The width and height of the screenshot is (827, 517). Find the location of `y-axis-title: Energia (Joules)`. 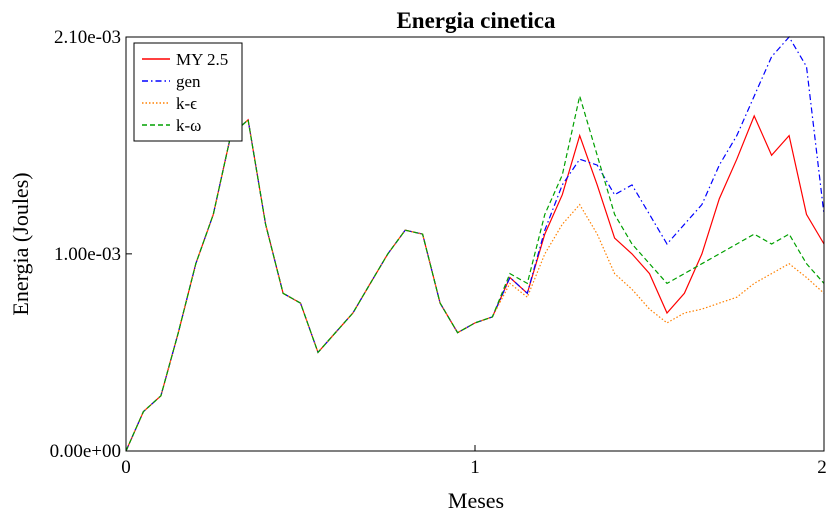

y-axis-title: Energia (Joules) is located at coordinates (20, 243).